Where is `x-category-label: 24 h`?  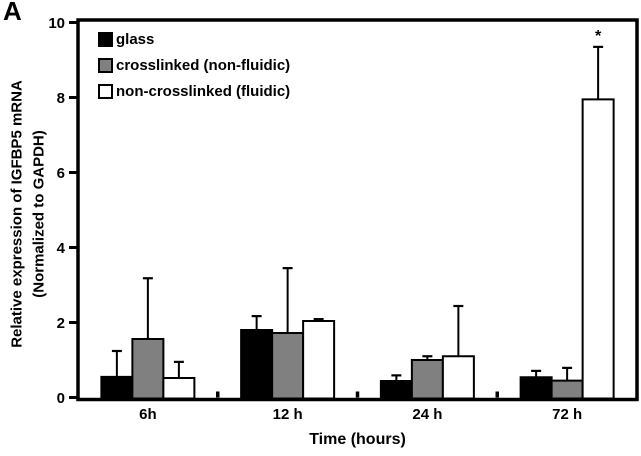 x-category-label: 24 h is located at coordinates (427, 414).